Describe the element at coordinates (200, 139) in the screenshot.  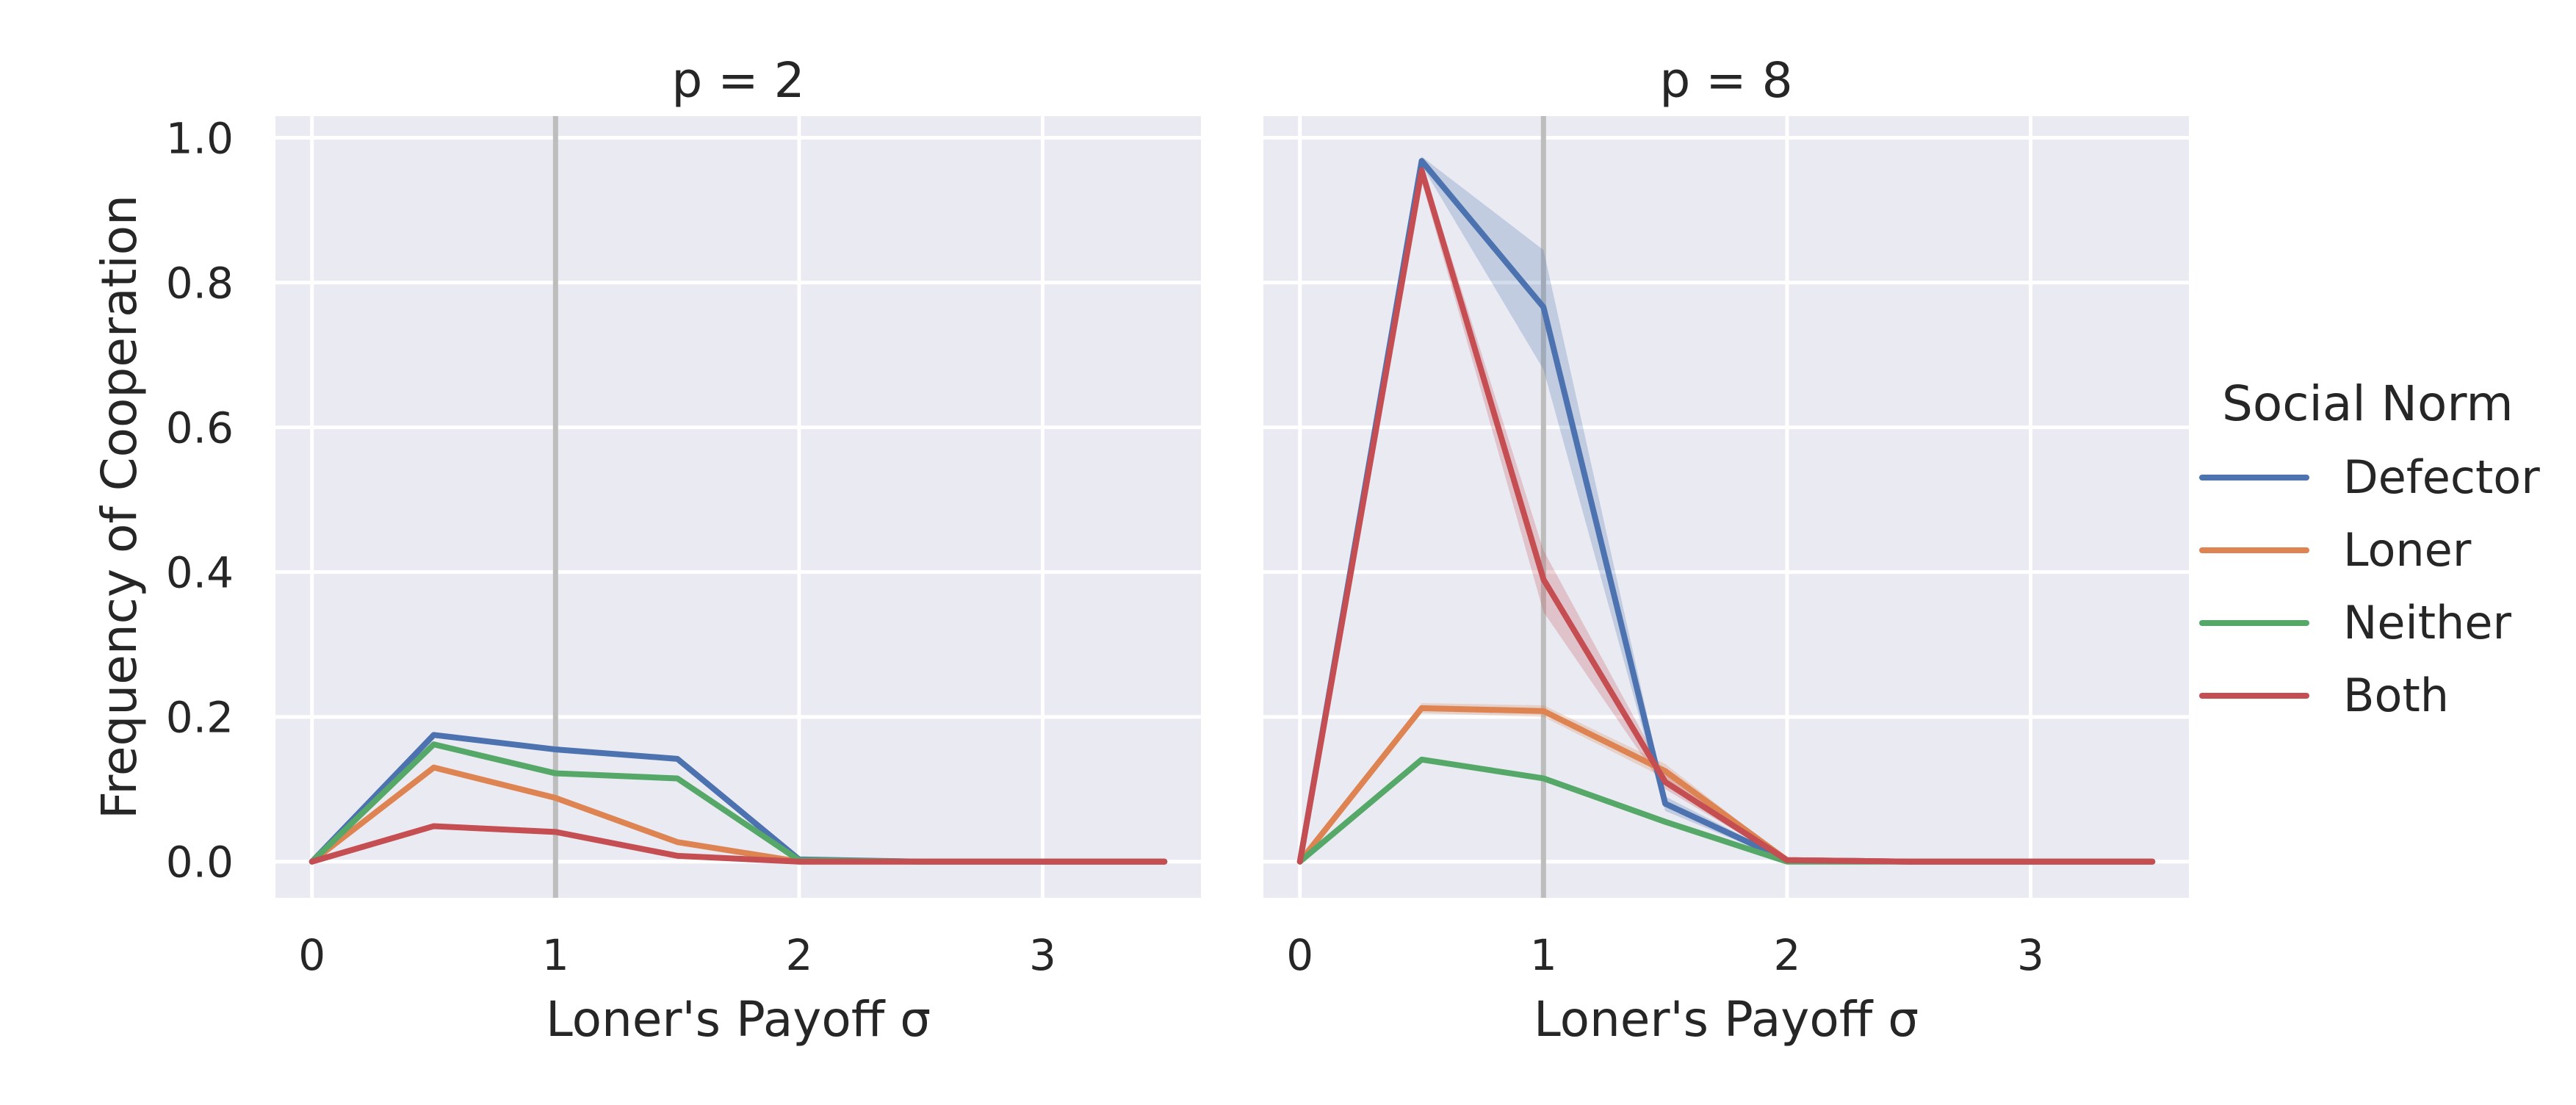
I see `y-tick-label: 1.0` at that location.